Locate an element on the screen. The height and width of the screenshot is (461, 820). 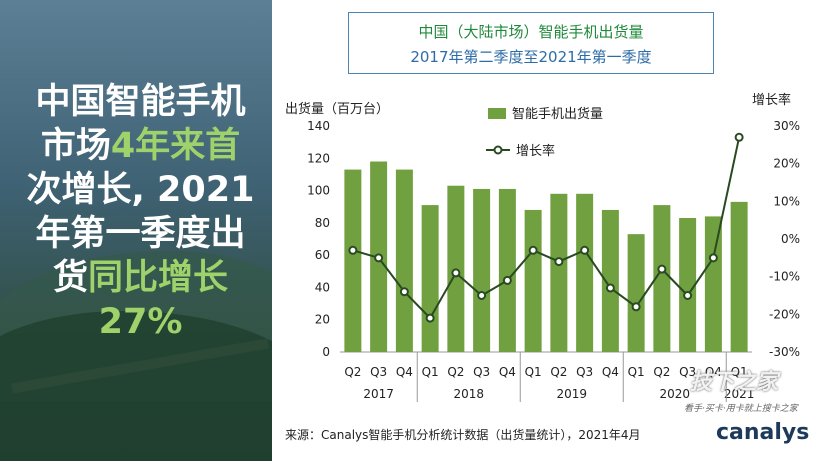
year-label: 2020 is located at coordinates (674, 394).